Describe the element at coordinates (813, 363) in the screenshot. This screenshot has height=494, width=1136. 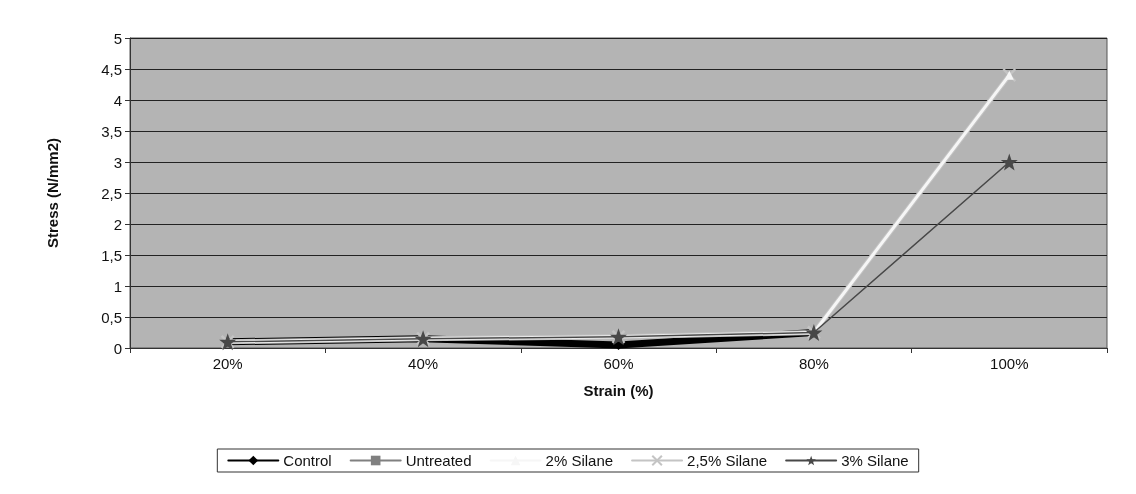
I see `x-tick-label: 80%` at that location.